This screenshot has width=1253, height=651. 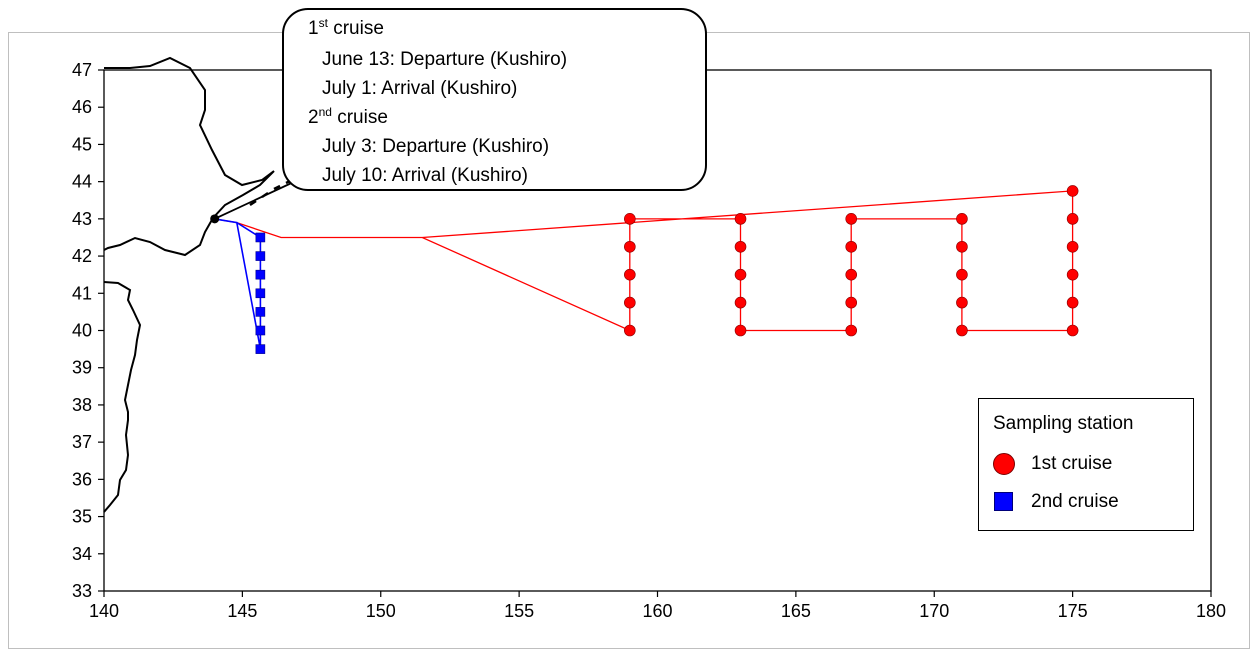 I want to click on cruise1-ordinal: st, so click(x=323, y=23).